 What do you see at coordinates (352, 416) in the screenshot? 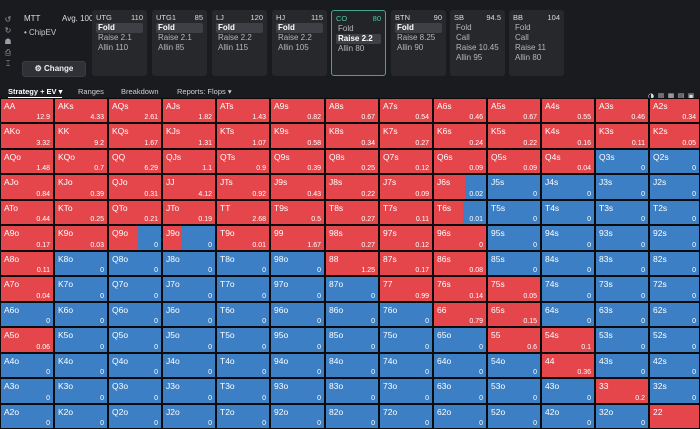
I see `hand-cell: 82o 0` at bounding box center [352, 416].